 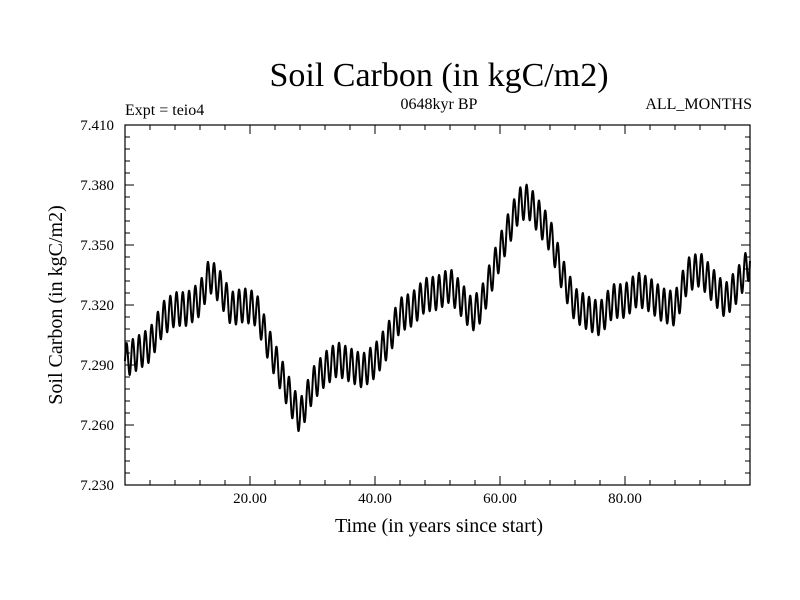 What do you see at coordinates (97, 486) in the screenshot?
I see `y-tick-label: 7.230` at bounding box center [97, 486].